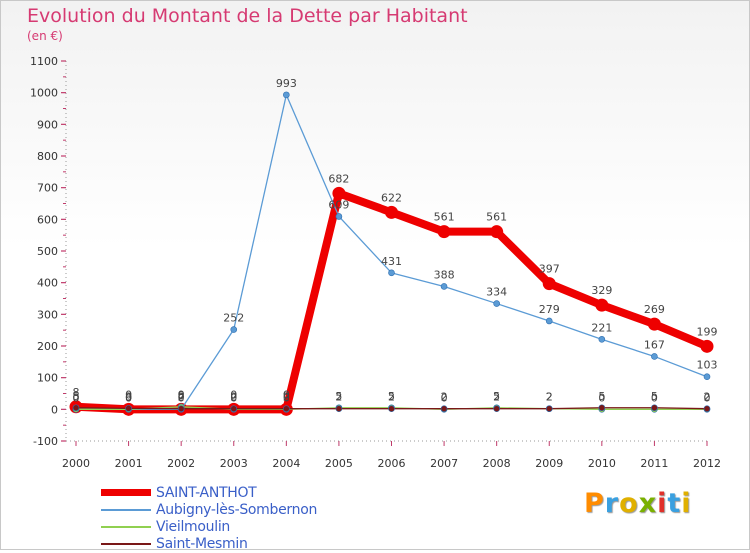 This screenshot has height=553, width=750. Describe the element at coordinates (286, 463) in the screenshot. I see `x-tick-label: 2004` at that location.